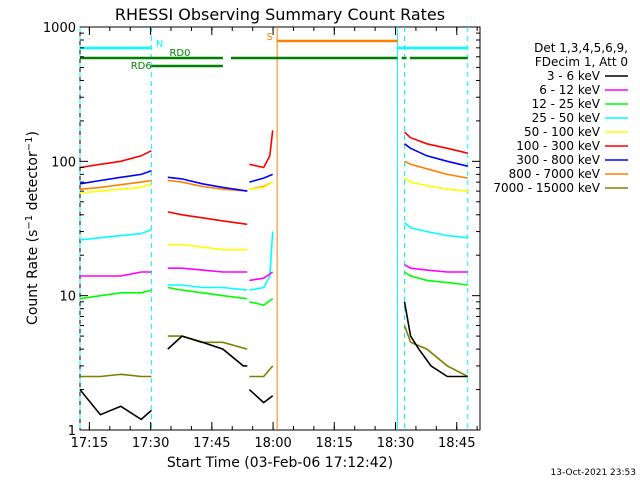 The image size is (640, 480). What do you see at coordinates (395, 443) in the screenshot?
I see `x-tick-label: 18:30` at bounding box center [395, 443].